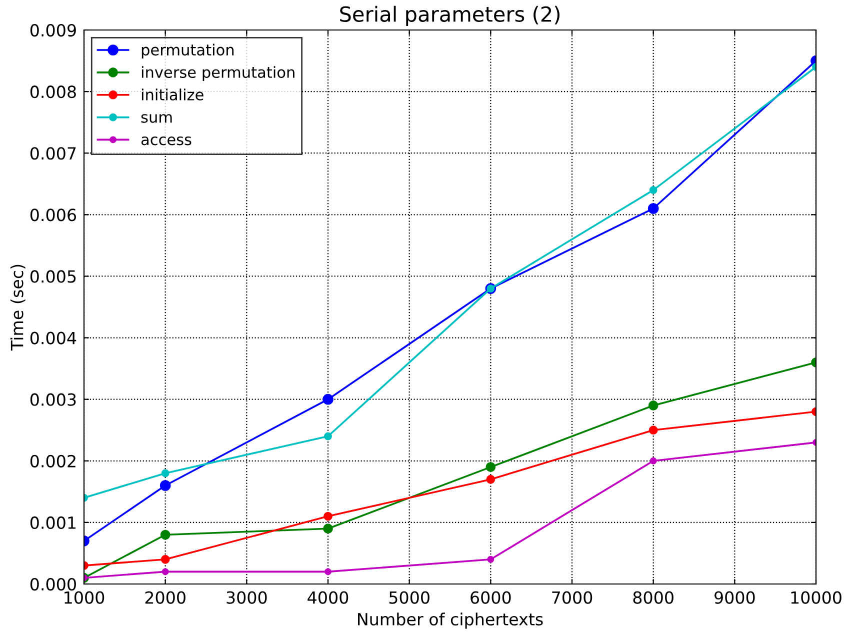 This screenshot has width=844, height=636. Describe the element at coordinates (246, 597) in the screenshot. I see `x-tick-label: 3000` at that location.